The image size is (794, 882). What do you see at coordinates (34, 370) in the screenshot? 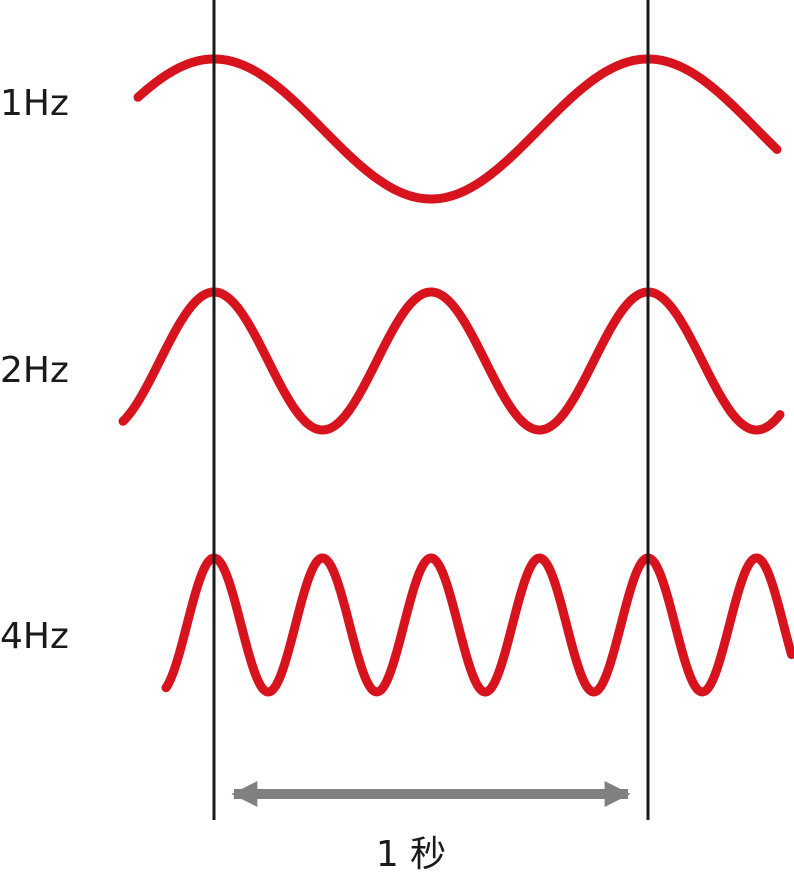
I see `wave-label-2hz: 2Hz` at bounding box center [34, 370].